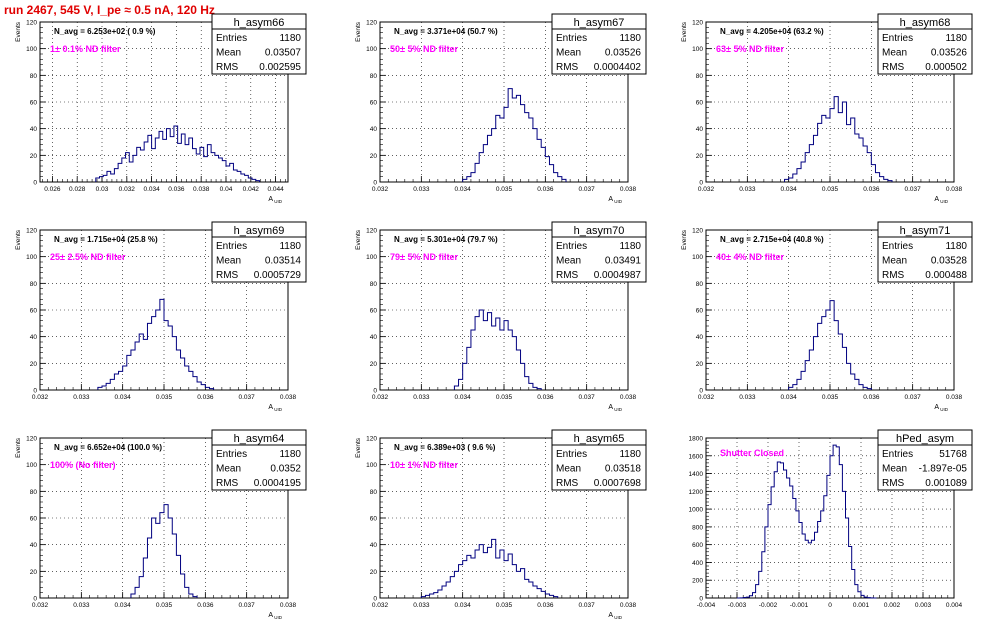 The image size is (996, 622). What do you see at coordinates (445, 447) in the screenshot?
I see `navg-label: N_avg = 6.389e+03 ( 9.6 %)` at bounding box center [445, 447].